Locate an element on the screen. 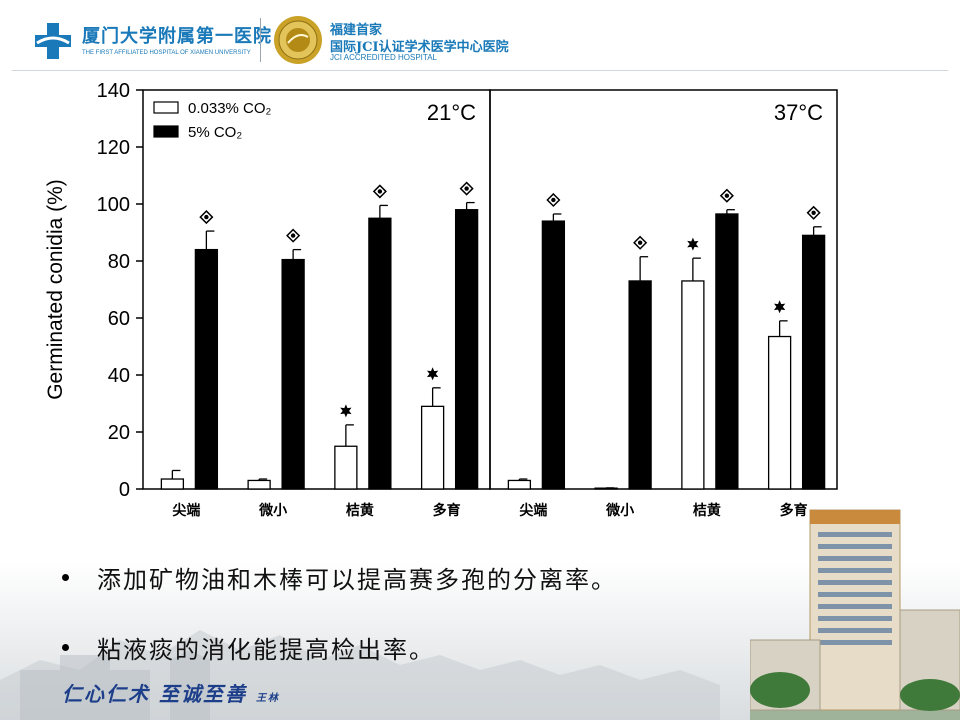 The height and width of the screenshot is (720, 960). panel-title: 21°C is located at coordinates (451, 112).